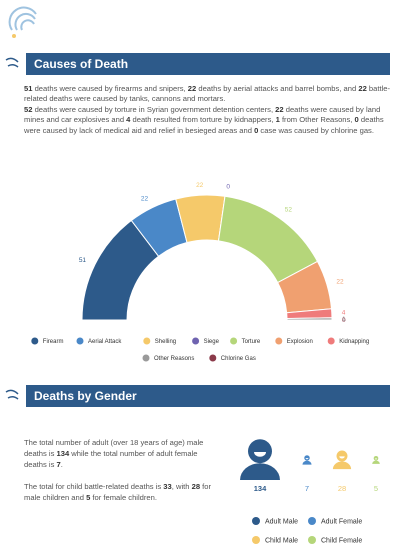 The image size is (415, 551). Describe the element at coordinates (289, 210) in the screenshot. I see `value-label: 52` at that location.